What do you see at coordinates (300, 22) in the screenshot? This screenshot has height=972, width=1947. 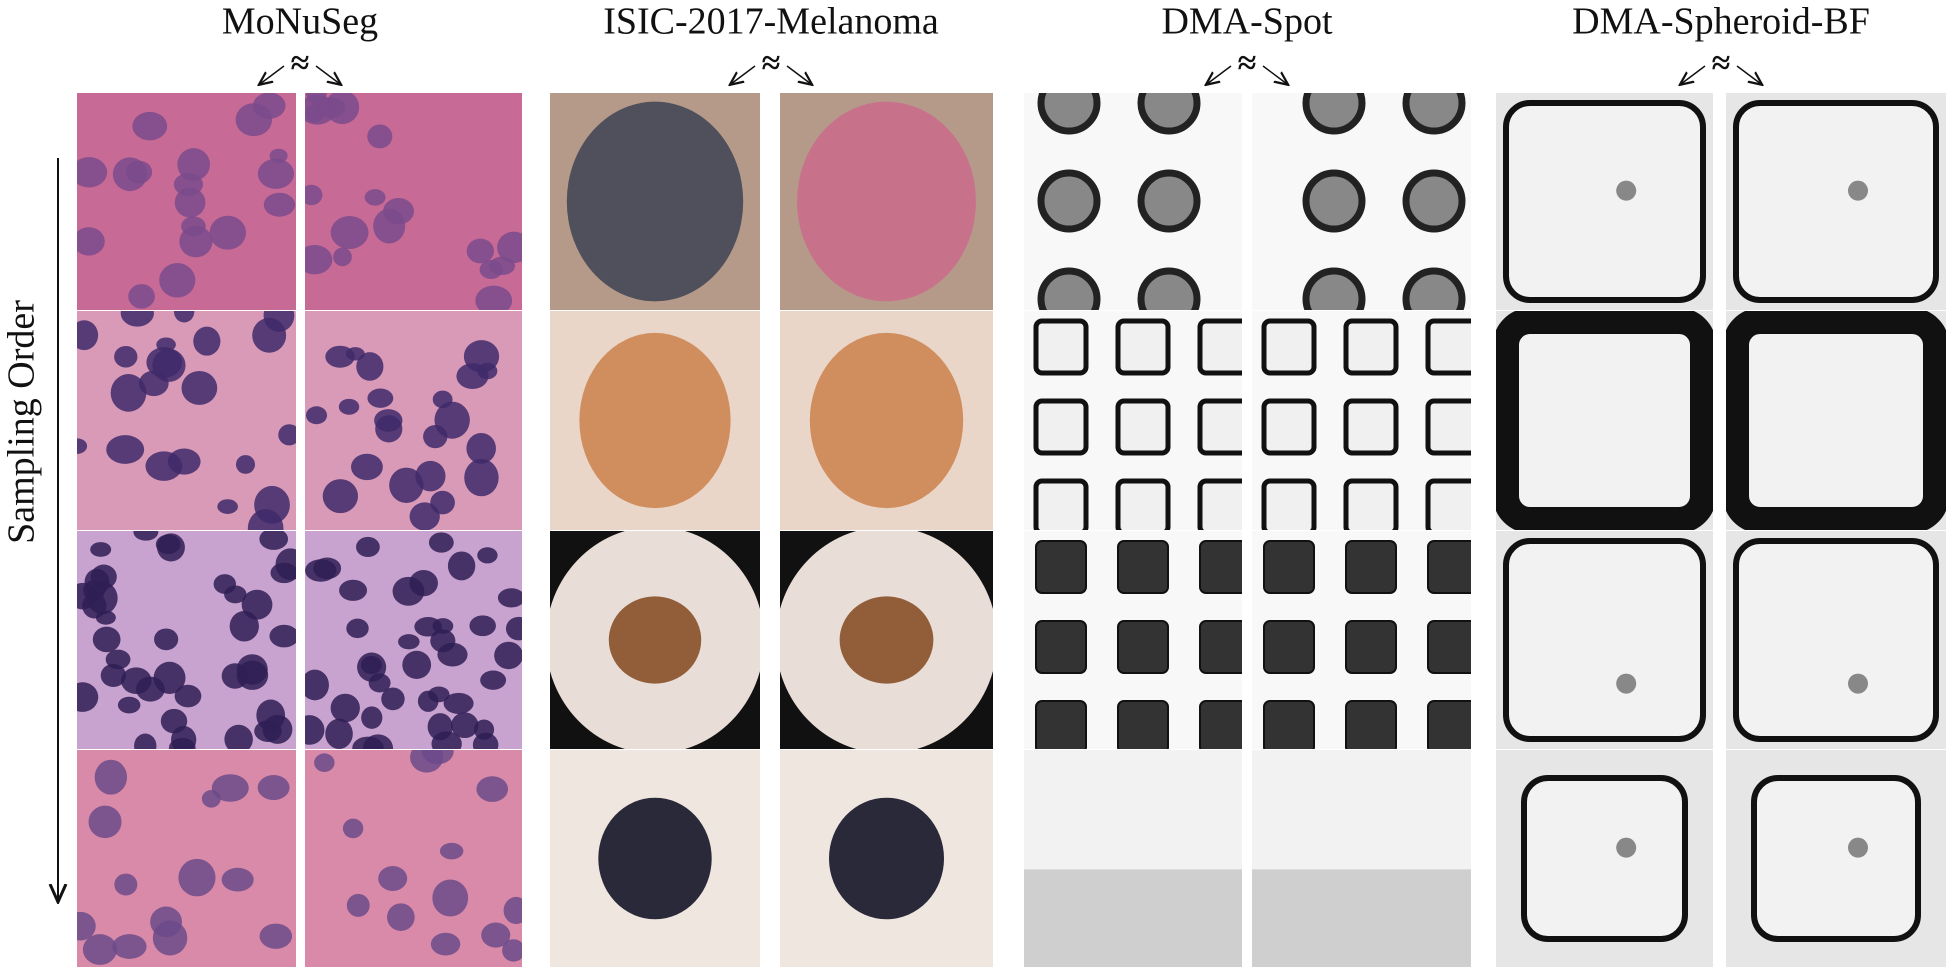 I see `panel-title: MoNuSeg` at bounding box center [300, 22].